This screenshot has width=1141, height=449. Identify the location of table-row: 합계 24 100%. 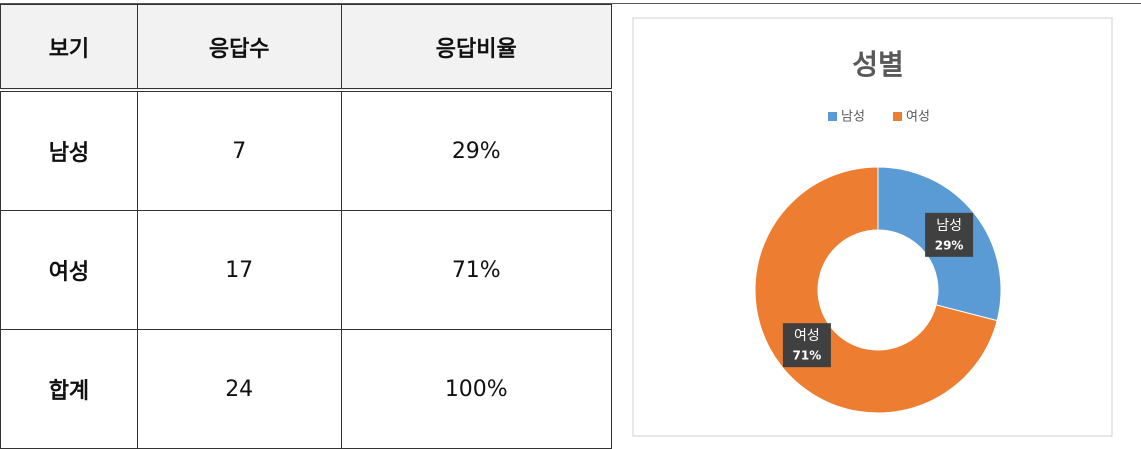
(306, 389).